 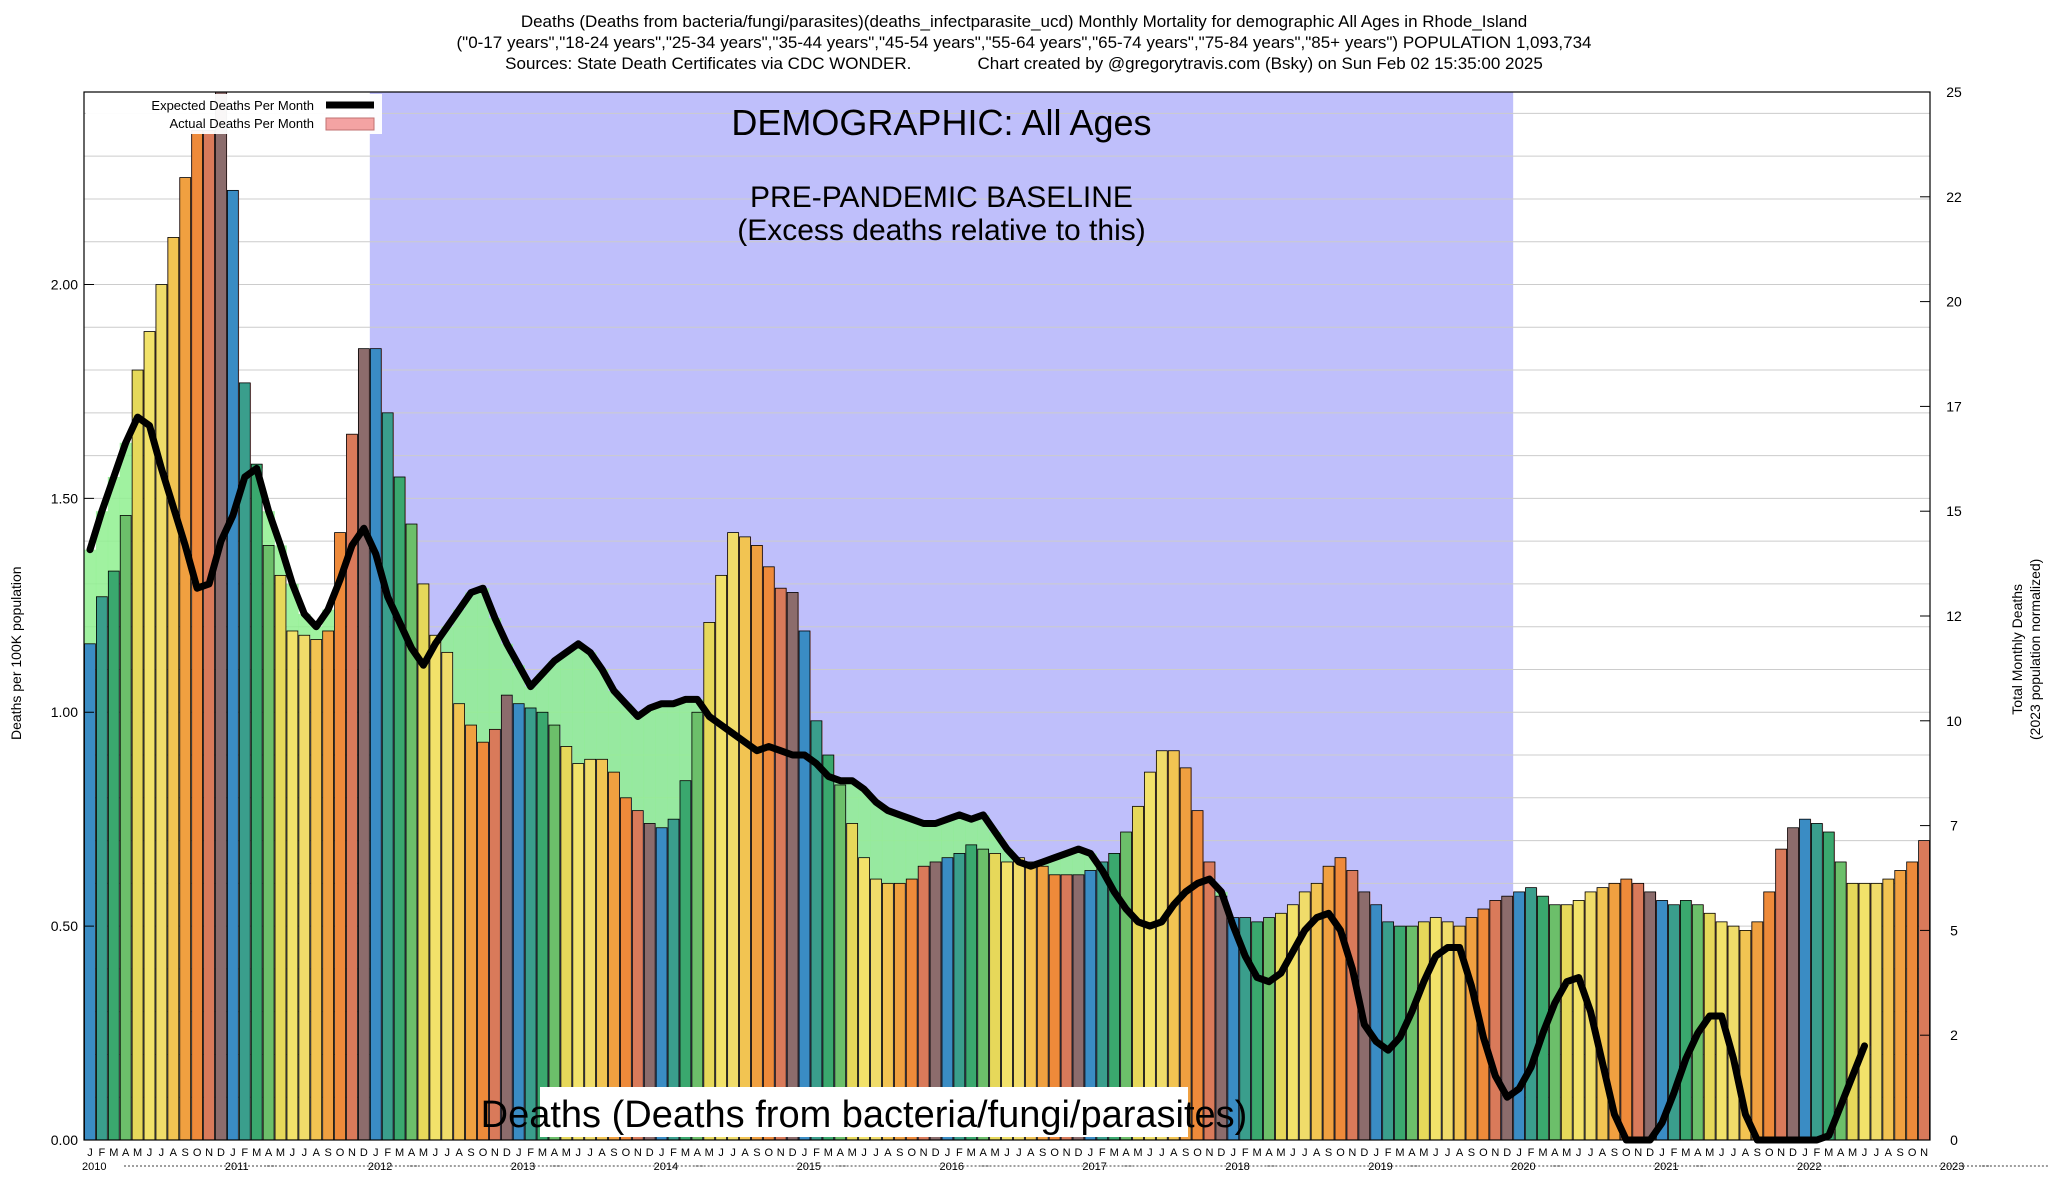 What do you see at coordinates (64, 926) in the screenshot?
I see `left-axis-tick-label: 0.50` at bounding box center [64, 926].